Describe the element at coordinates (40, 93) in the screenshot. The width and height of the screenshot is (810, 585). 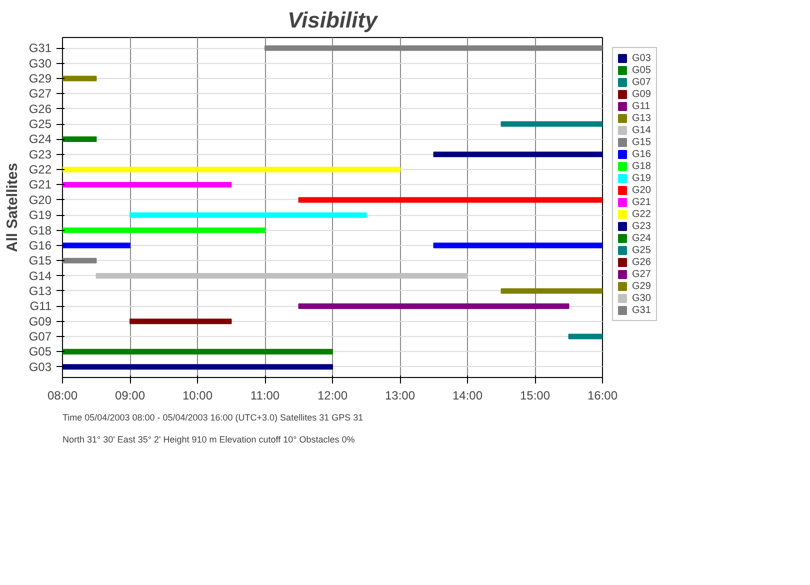
I see `y-tick-label: G27` at that location.